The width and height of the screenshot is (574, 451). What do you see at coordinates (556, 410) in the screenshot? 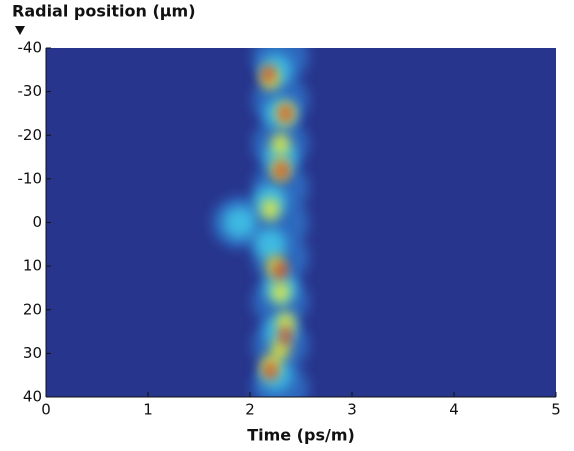
I see `x-tick-label: 5` at bounding box center [556, 410].